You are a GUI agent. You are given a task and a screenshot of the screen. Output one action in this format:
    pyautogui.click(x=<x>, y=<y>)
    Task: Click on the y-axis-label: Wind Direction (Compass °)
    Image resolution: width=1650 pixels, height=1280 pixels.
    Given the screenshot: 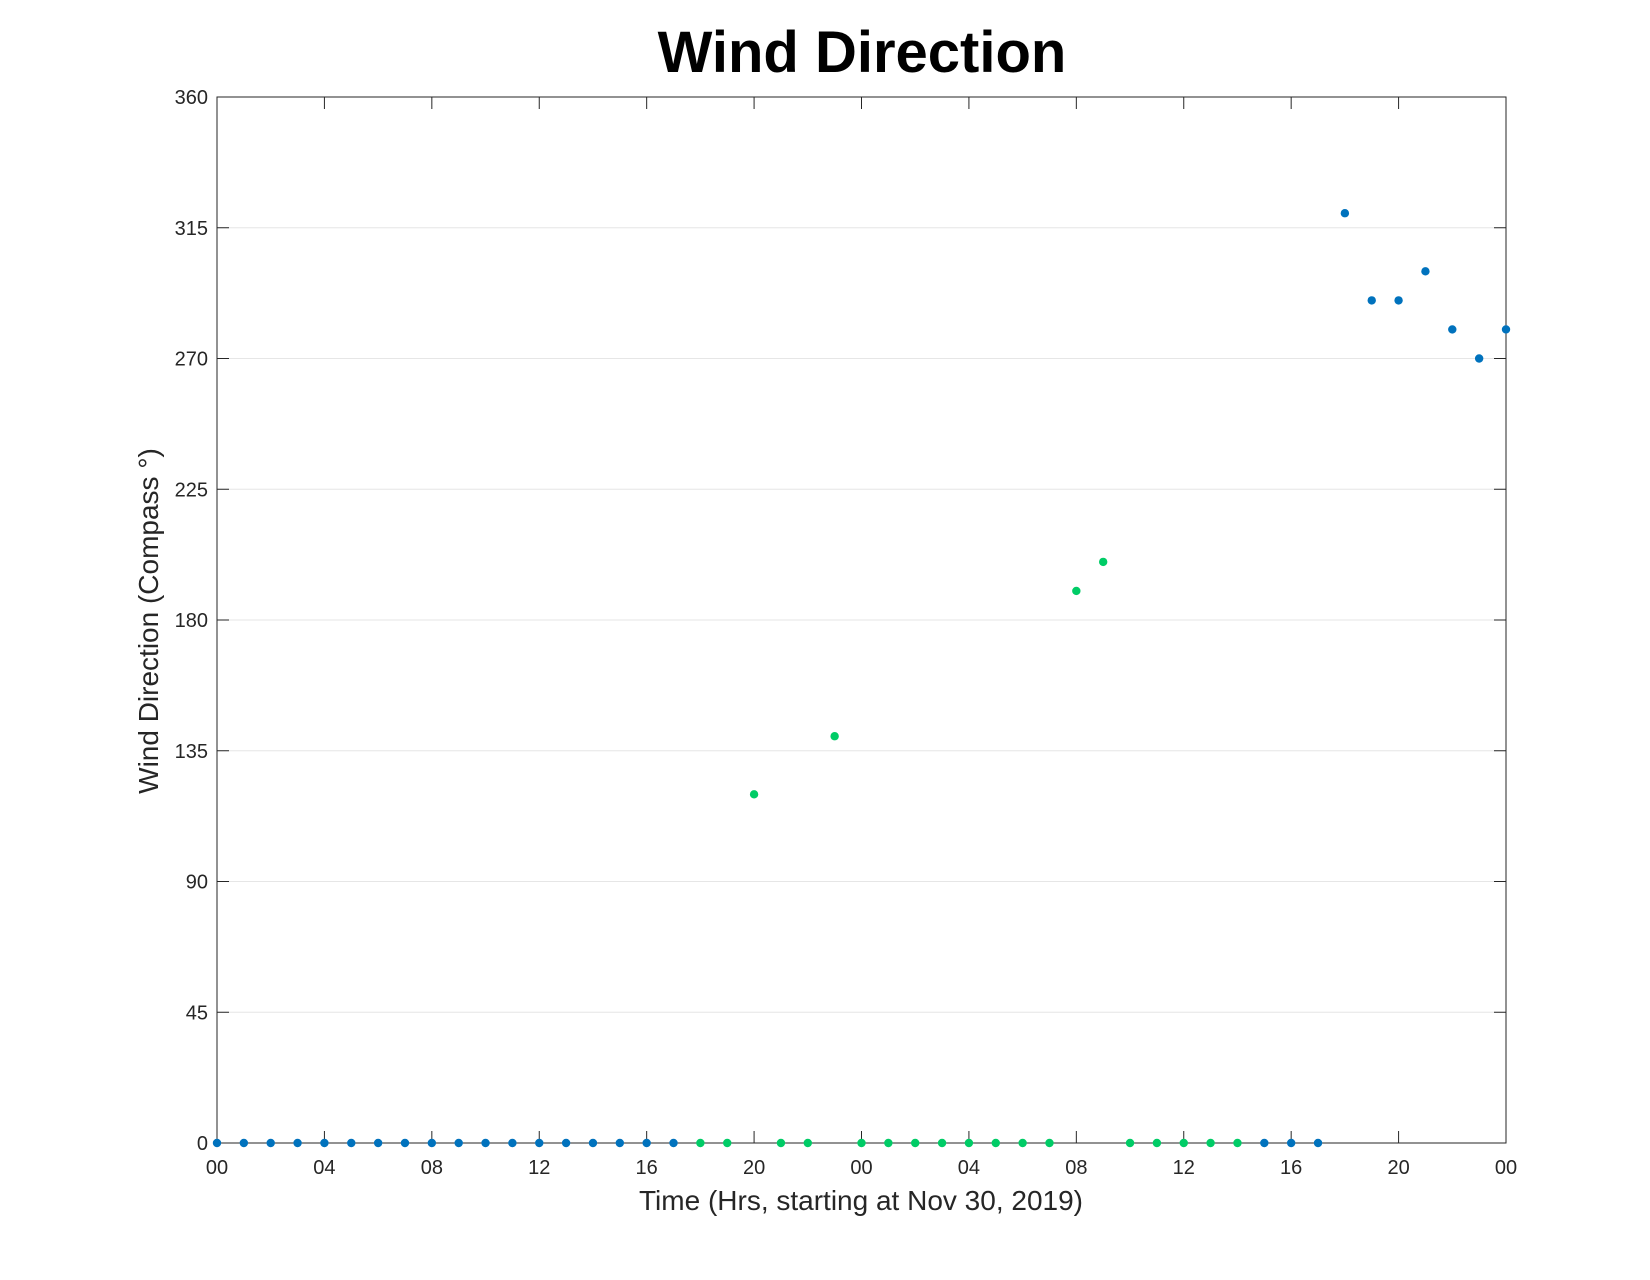 What is the action you would take?
    pyautogui.click(x=148, y=621)
    